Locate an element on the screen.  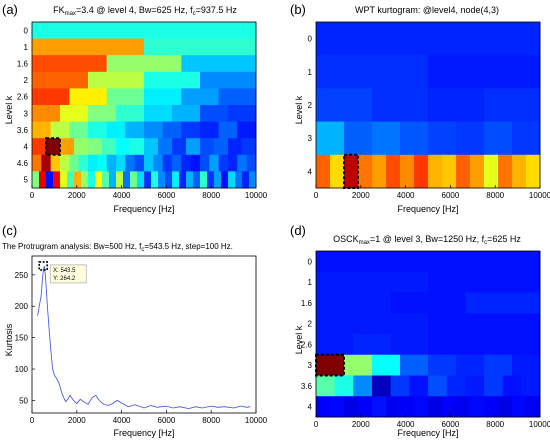
panel-label-a: (a) is located at coordinates (10, 9).